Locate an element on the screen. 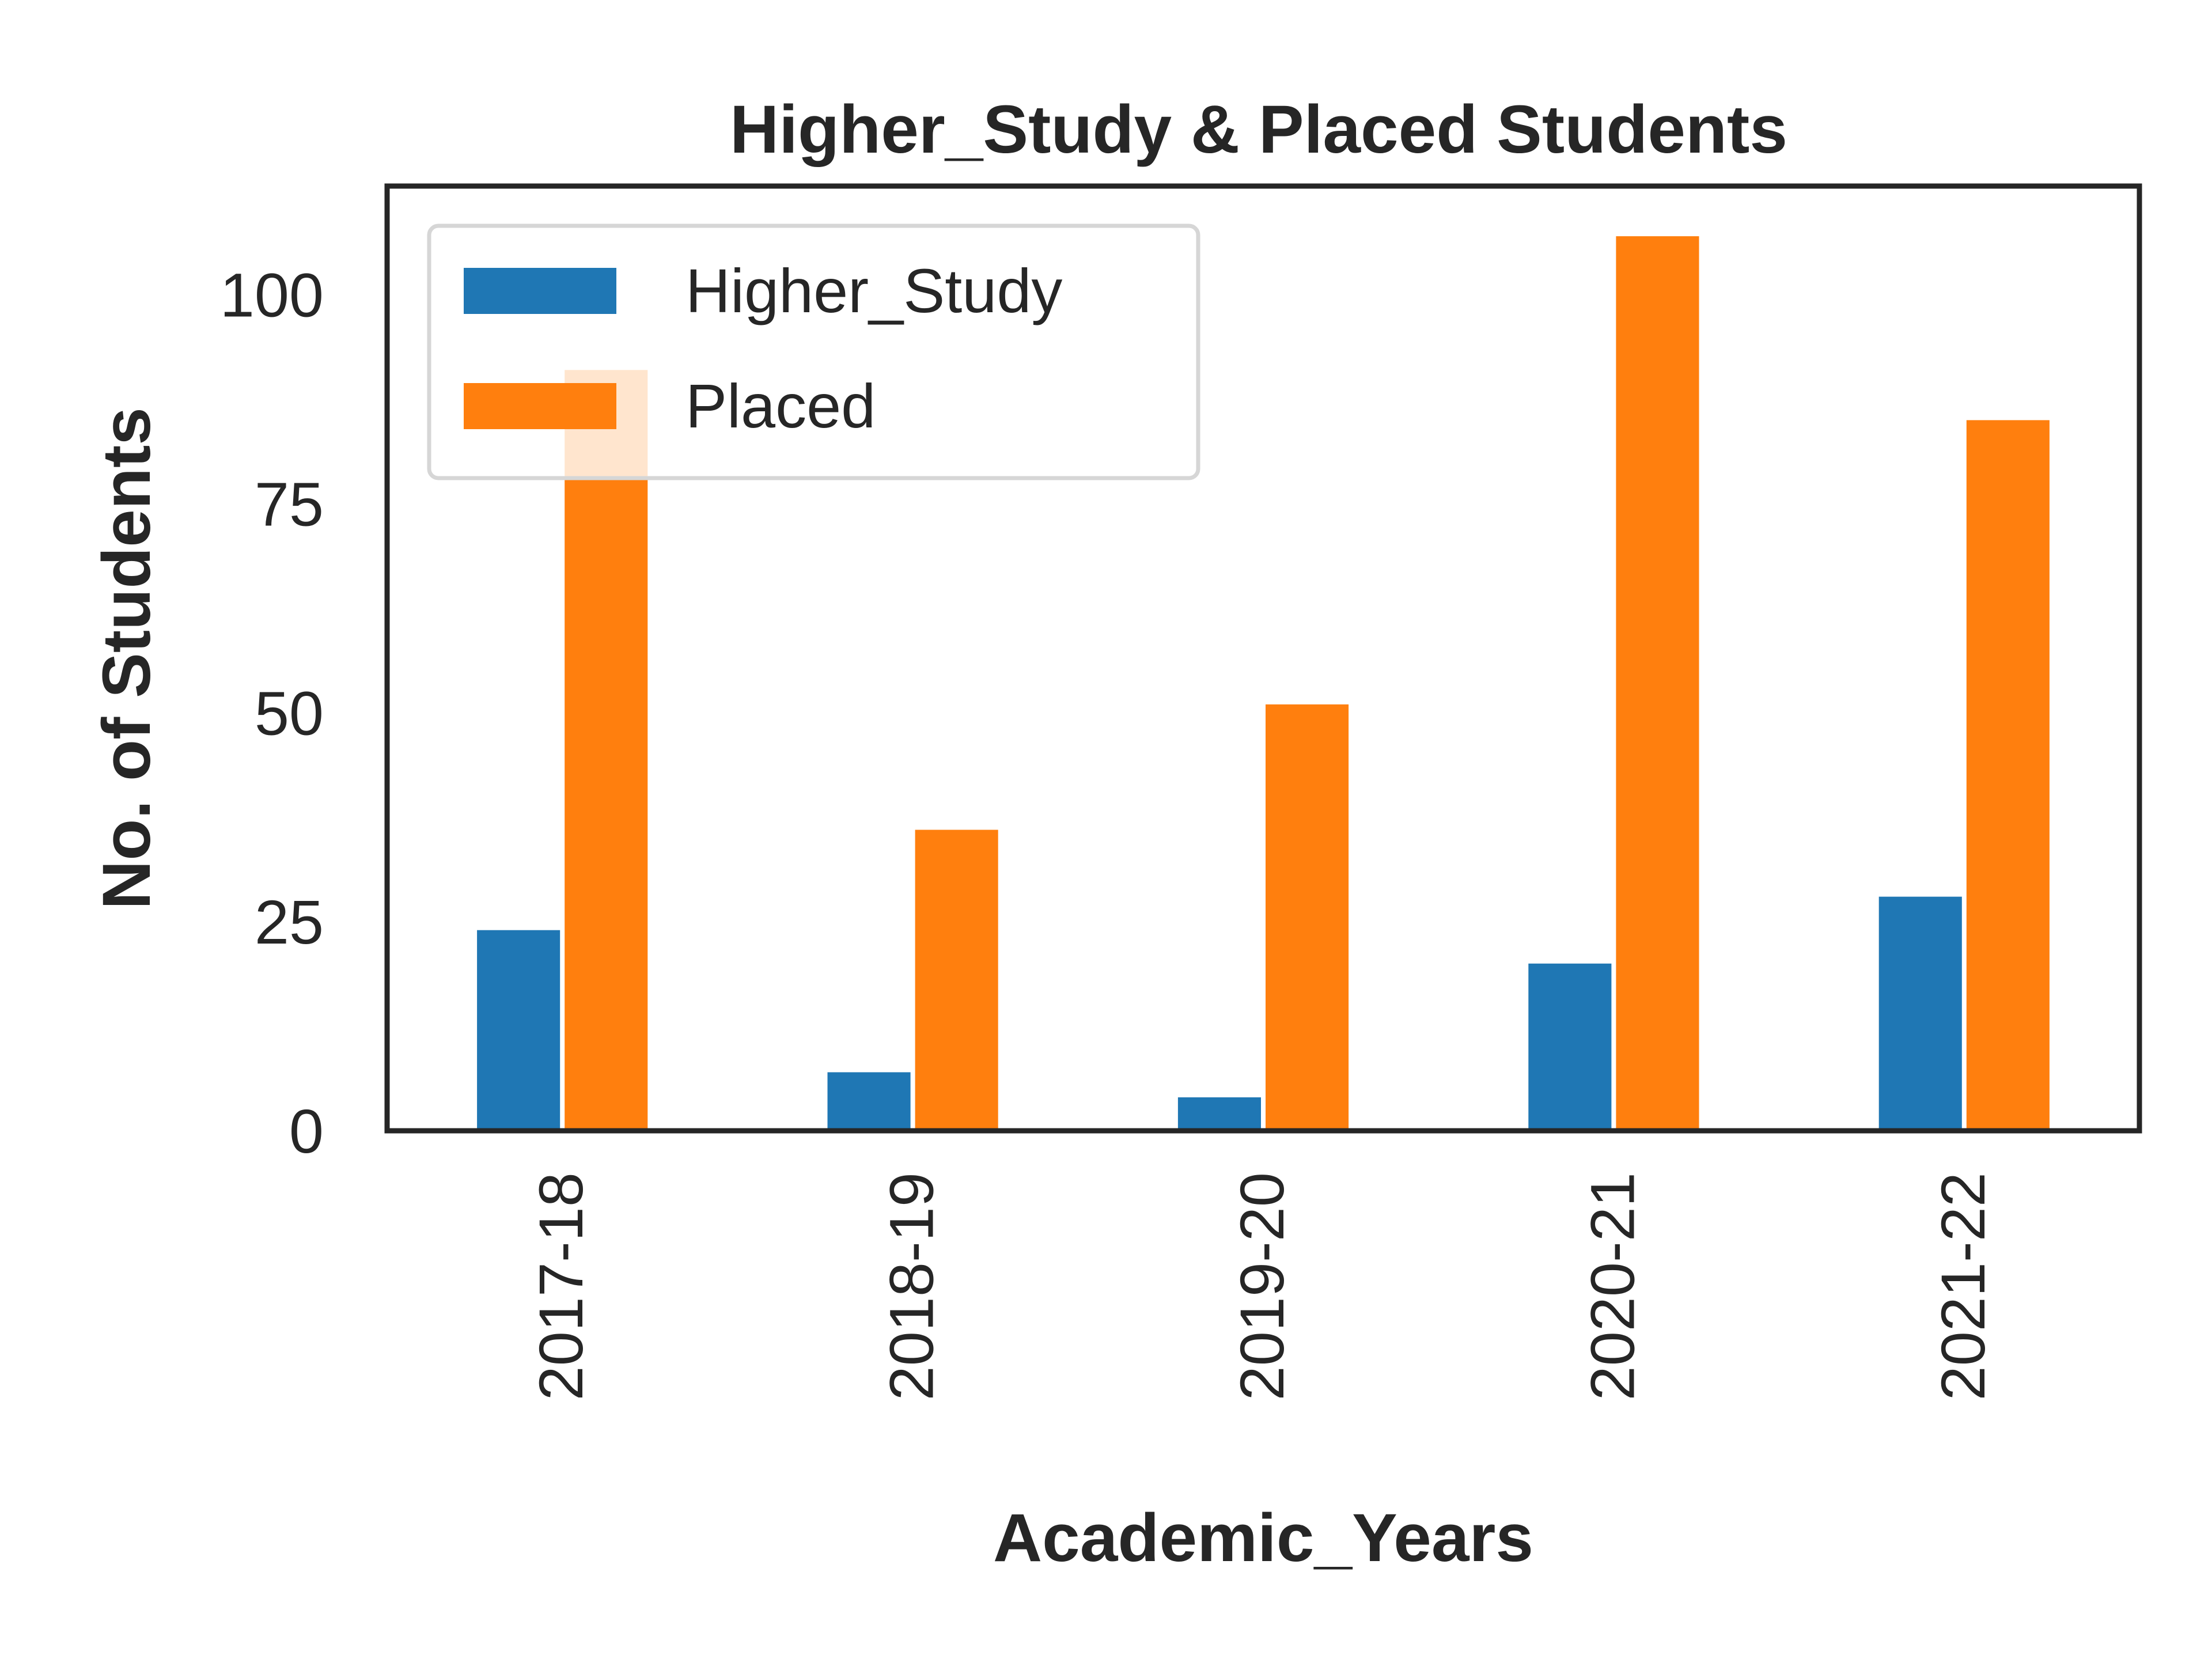 The image size is (2212, 1659). y-axis-ticks: 0 25 50 75 100 is located at coordinates (272, 713).